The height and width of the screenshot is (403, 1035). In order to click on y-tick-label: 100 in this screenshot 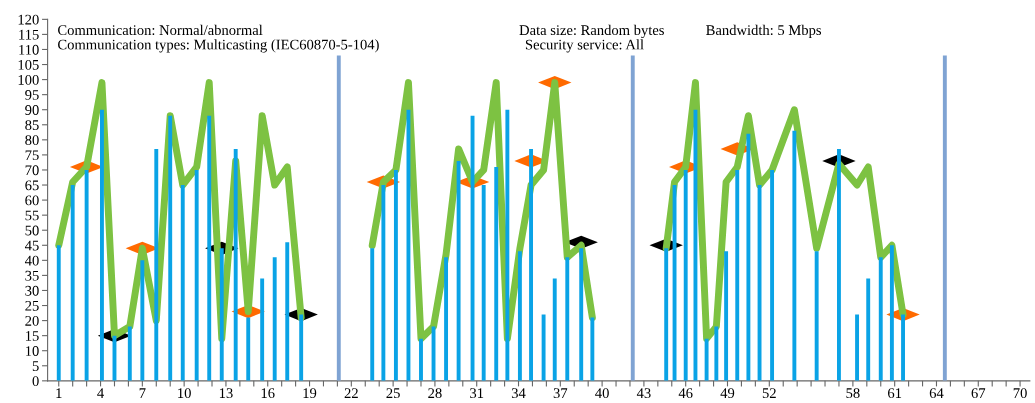, I will do `click(28, 79)`.